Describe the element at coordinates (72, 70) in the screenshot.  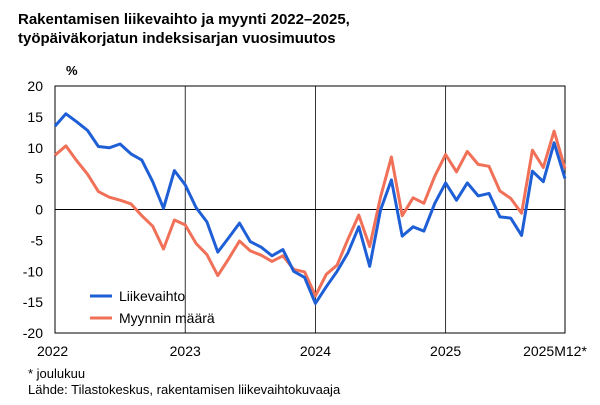
I see `y-unit-label: %` at that location.